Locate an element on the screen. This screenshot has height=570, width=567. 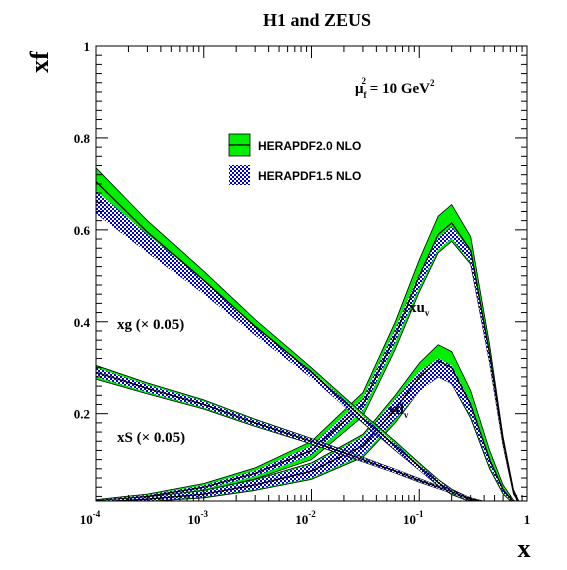
scale-annotation: μf 2 = 10 GeV2 is located at coordinates (395, 88).